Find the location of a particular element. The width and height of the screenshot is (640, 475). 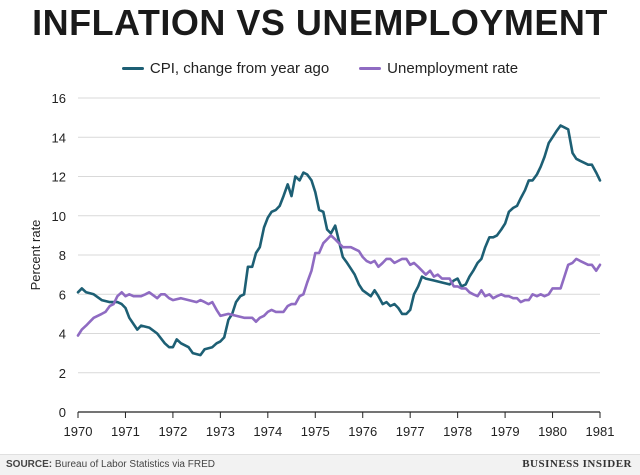

x-tick-label-1970: 1970 is located at coordinates (78, 431).